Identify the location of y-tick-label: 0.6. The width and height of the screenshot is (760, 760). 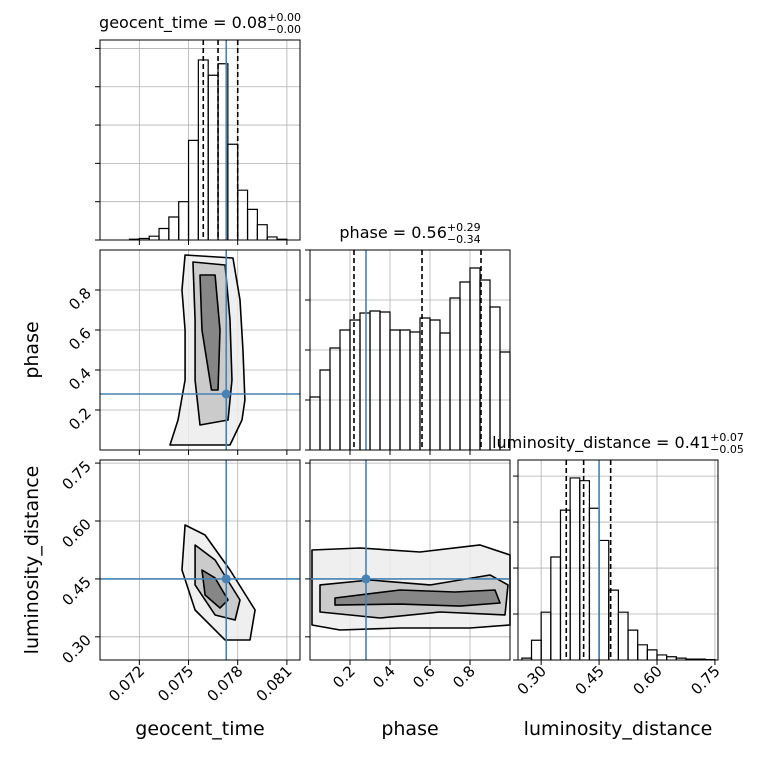
(80, 339).